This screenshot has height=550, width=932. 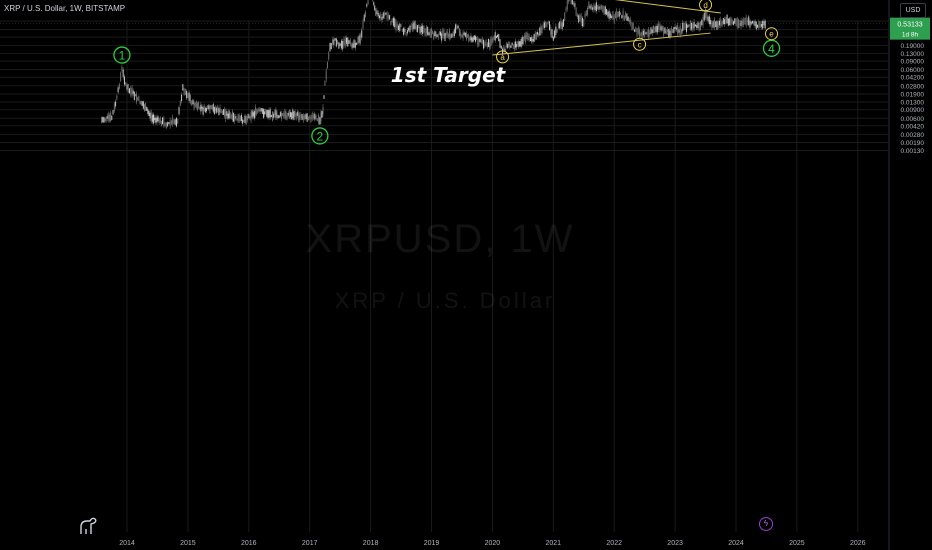 What do you see at coordinates (640, 44) in the screenshot?
I see `subwave-label-c: c` at bounding box center [640, 44].